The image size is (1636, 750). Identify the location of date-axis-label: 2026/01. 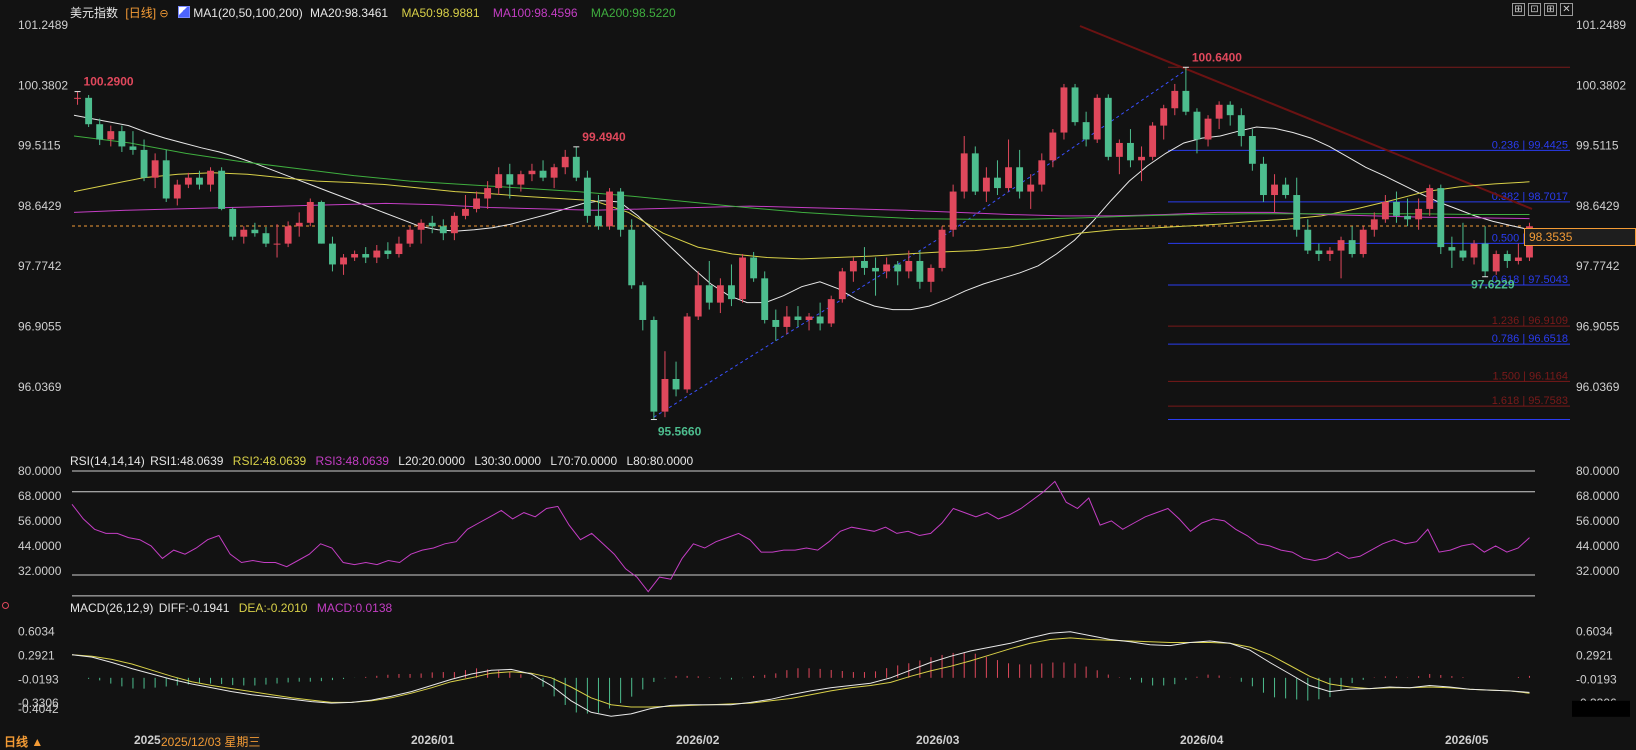
(433, 740).